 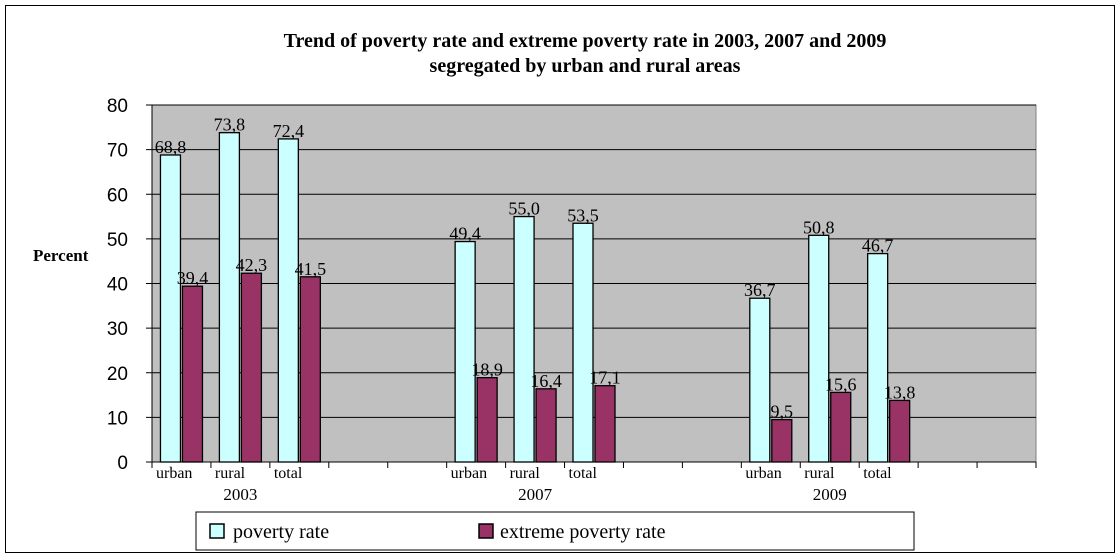 I want to click on legend-label-poverty-rate: poverty rate, so click(x=281, y=532).